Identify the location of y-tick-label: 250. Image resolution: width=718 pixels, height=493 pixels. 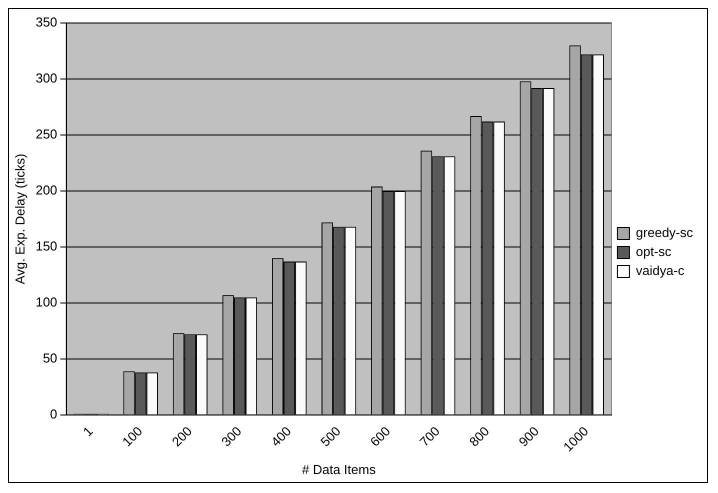
(47, 134).